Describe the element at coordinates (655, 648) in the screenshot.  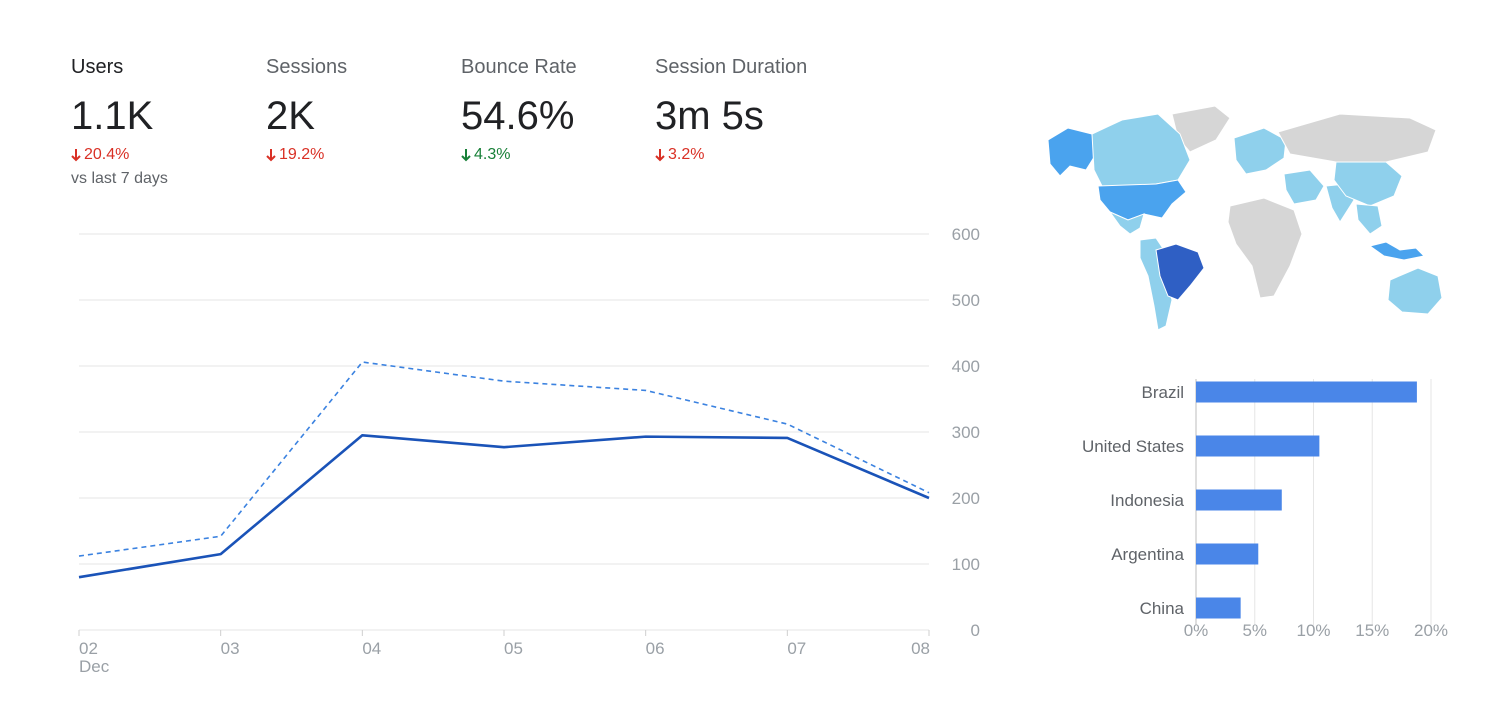
I see `x-tick-label: 06` at that location.